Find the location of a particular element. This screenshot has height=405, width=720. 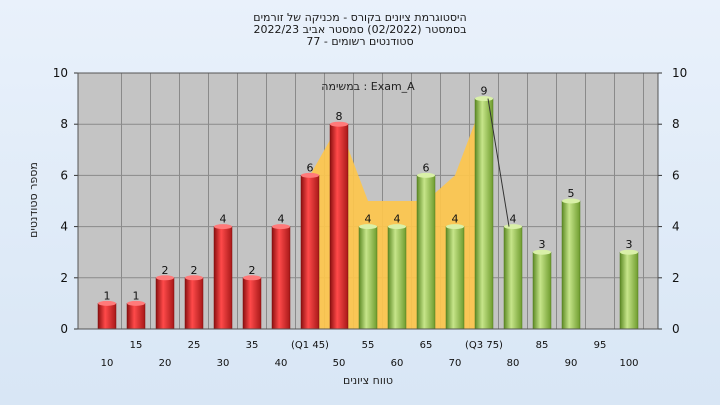

value-label-85: 3 is located at coordinates (542, 244).